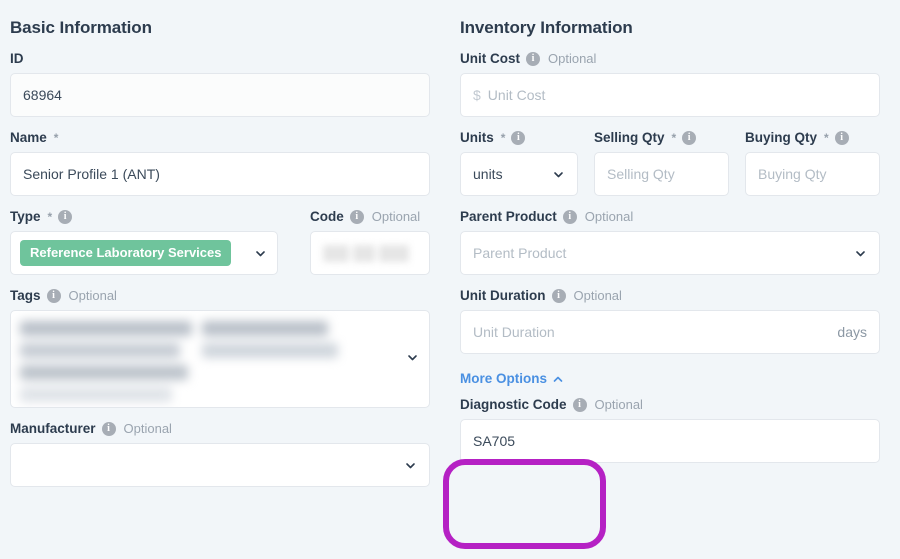 This screenshot has height=559, width=900. Describe the element at coordinates (629, 137) in the screenshot. I see `label-selling-qty-text: Selling Qty` at that location.